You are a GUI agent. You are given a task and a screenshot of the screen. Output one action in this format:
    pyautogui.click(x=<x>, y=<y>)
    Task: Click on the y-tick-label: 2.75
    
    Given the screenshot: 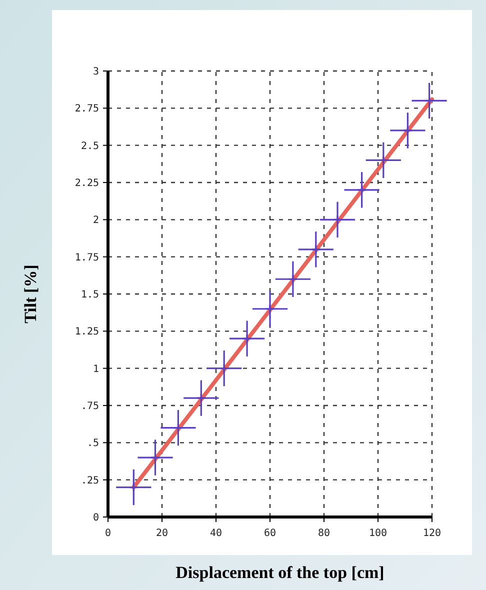 What is the action you would take?
    pyautogui.click(x=86, y=109)
    